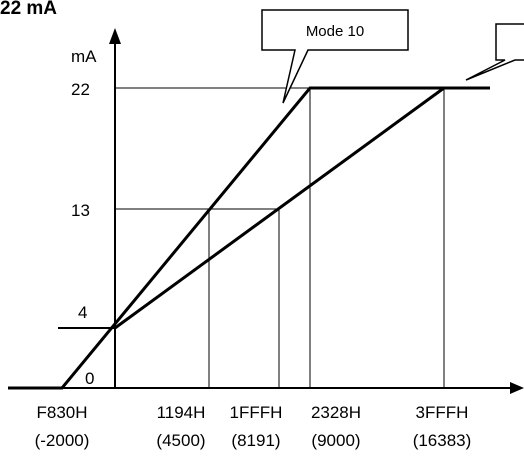 Image resolution: width=524 pixels, height=462 pixels. What do you see at coordinates (80, 210) in the screenshot?
I see `y-tick-13: 13` at bounding box center [80, 210].